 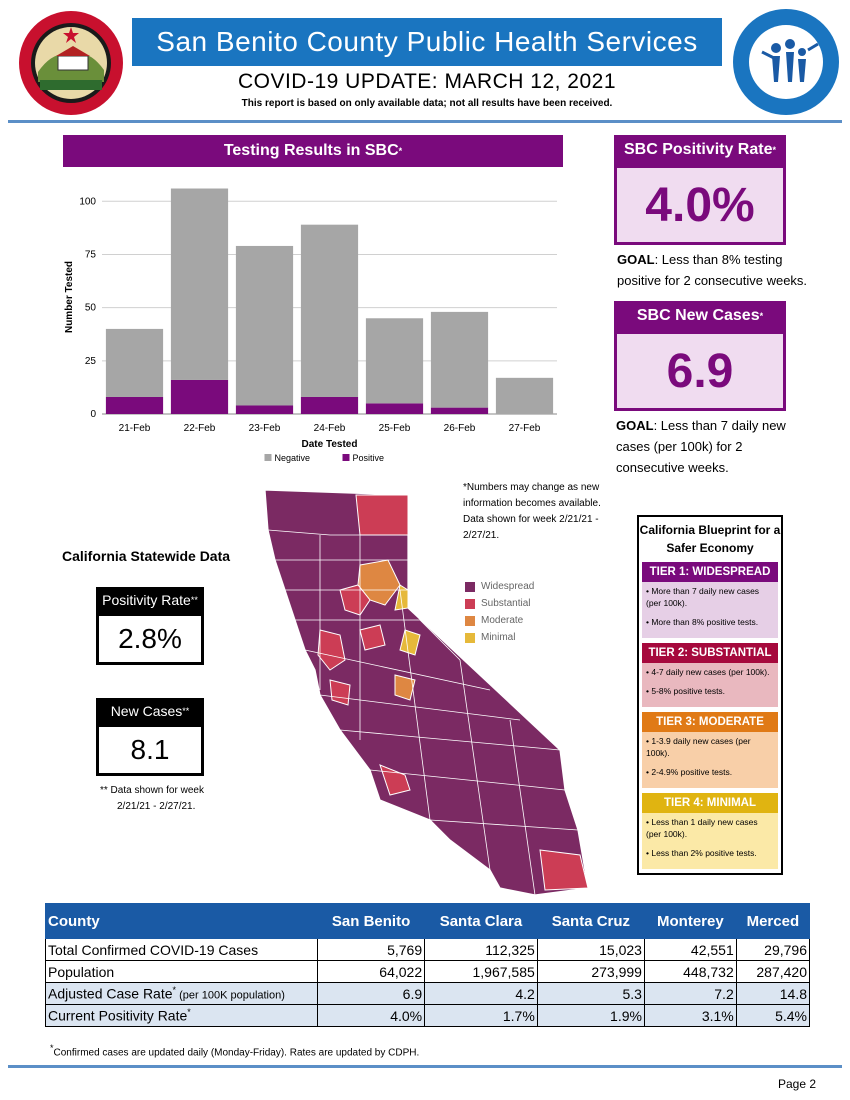 What do you see at coordinates (499, 637) in the screenshot?
I see `legend-minimal: Minimal` at bounding box center [499, 637].